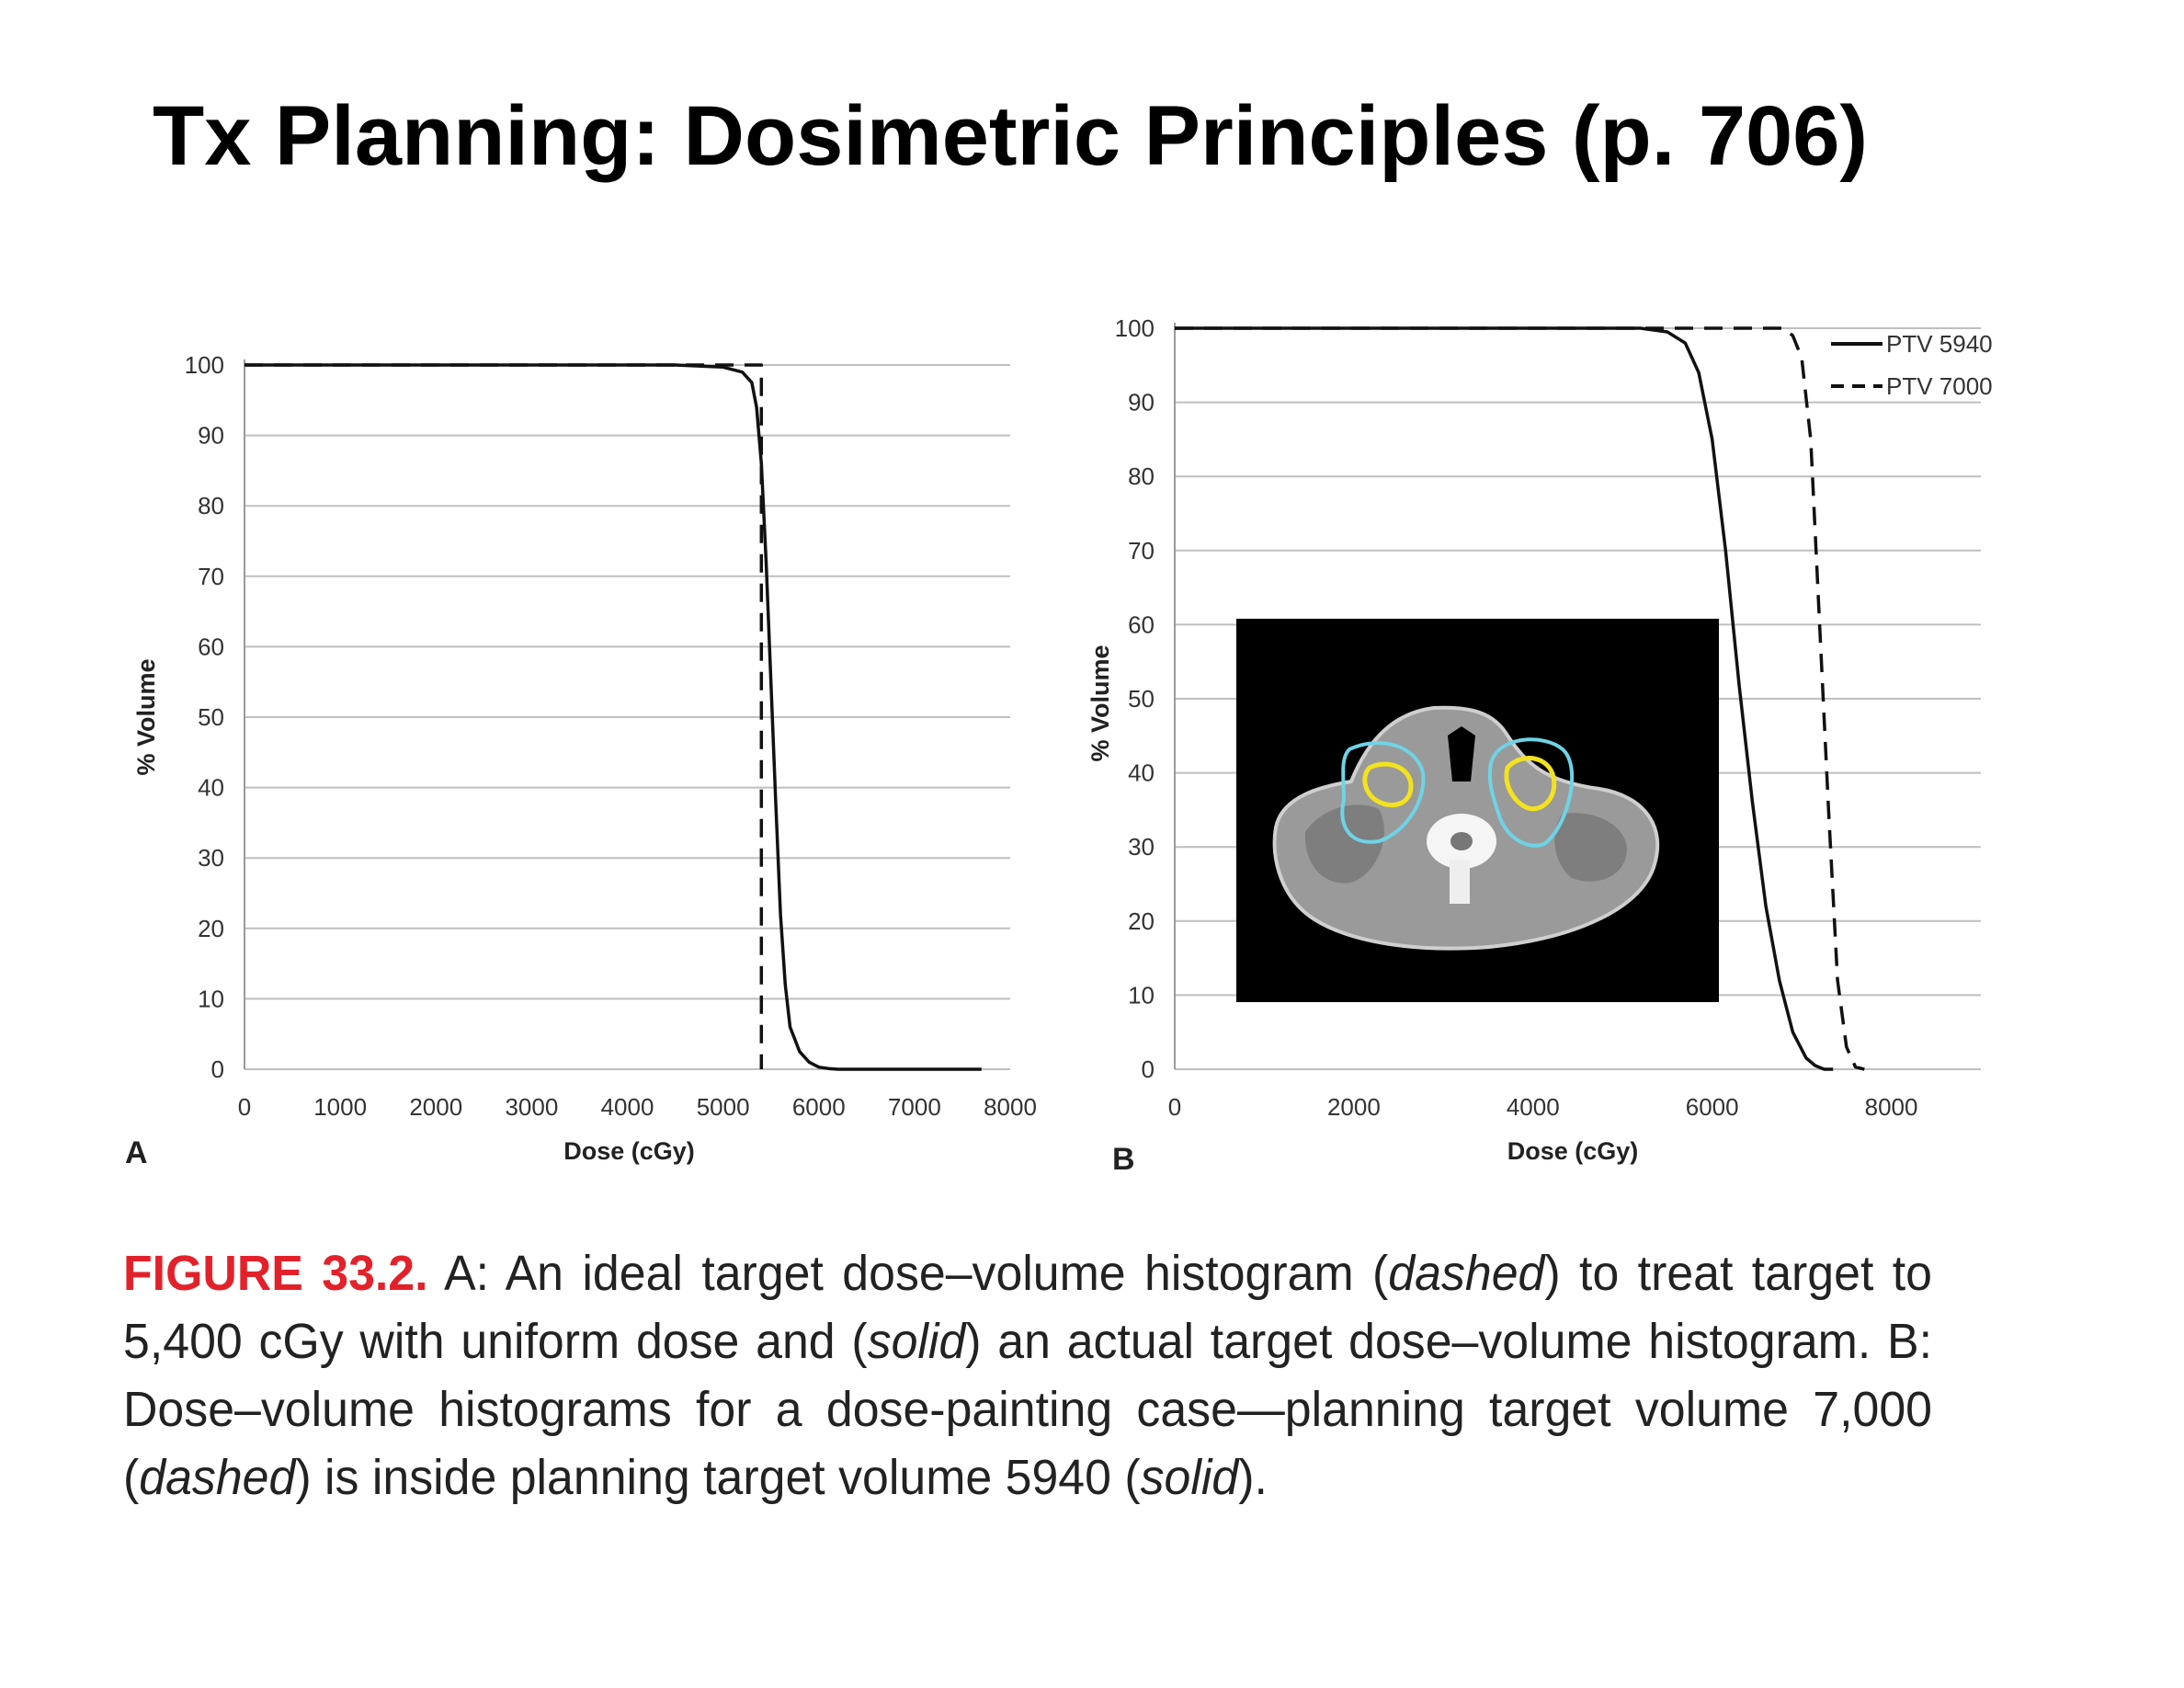  I want to click on panel-letter: A, so click(136, 1152).